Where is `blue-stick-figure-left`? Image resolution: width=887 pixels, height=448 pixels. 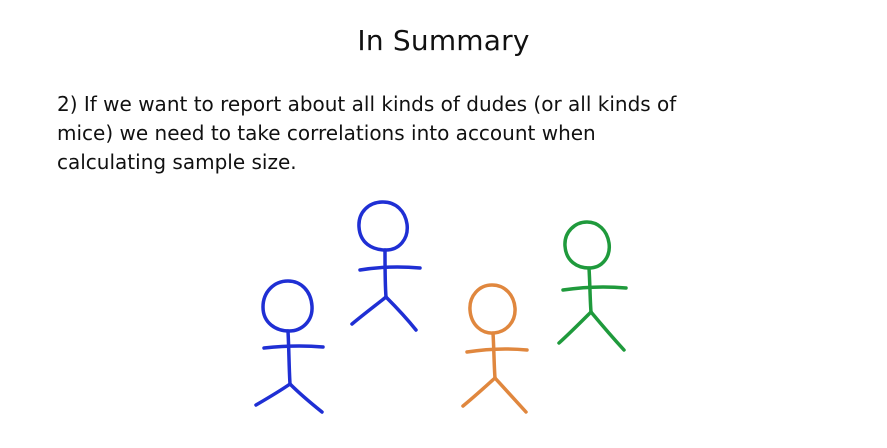 blue-stick-figure-left is located at coordinates (289, 346).